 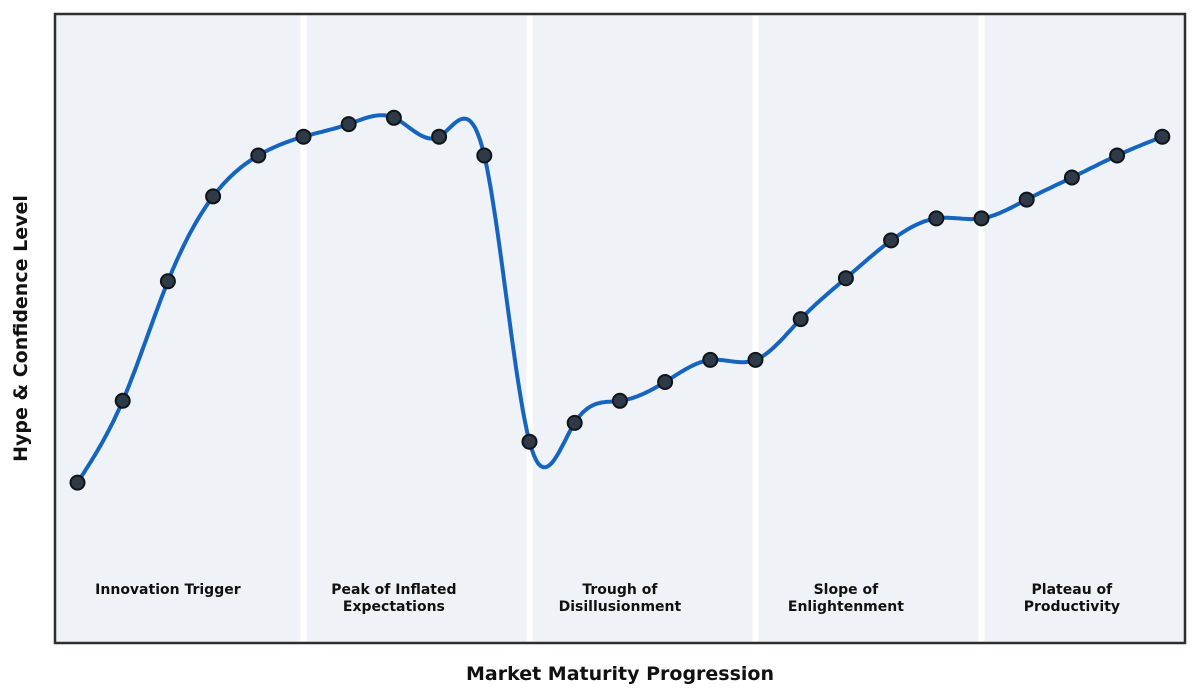 I want to click on y-axis-label: Hype & Confidence Level, so click(x=21, y=328).